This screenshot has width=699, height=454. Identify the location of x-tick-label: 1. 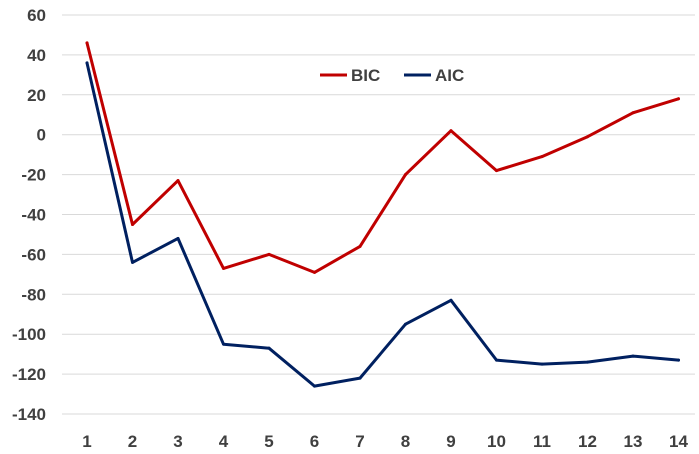
(86, 441).